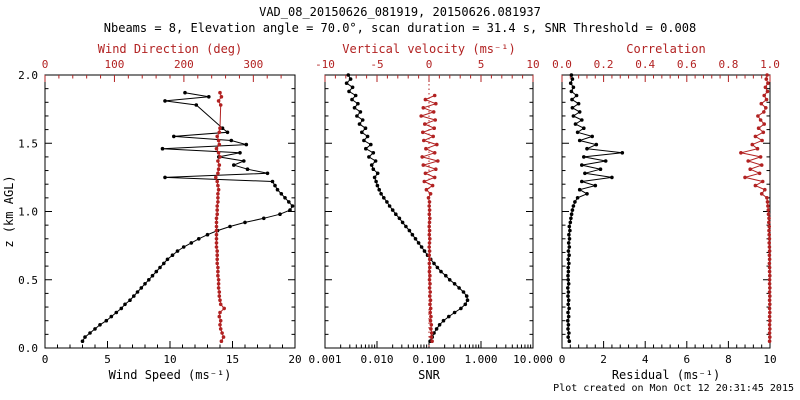 This screenshot has height=400, width=800. What do you see at coordinates (755, 208) in the screenshot?
I see `series-correlation` at bounding box center [755, 208].